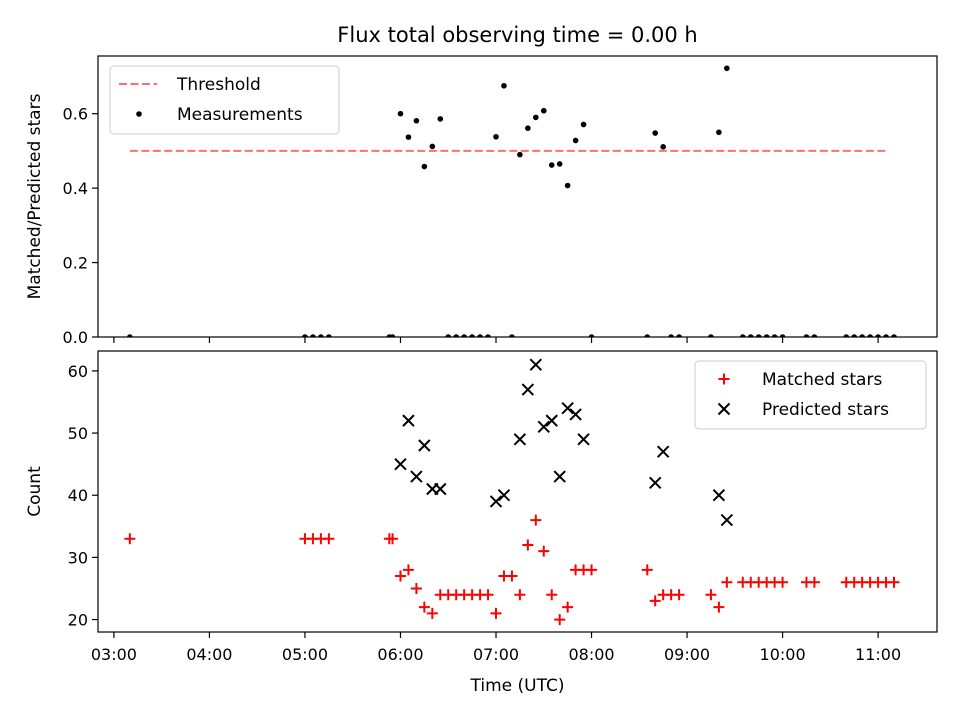 The image size is (960, 720). I want to click on x-tick-label: 11:00, so click(878, 654).